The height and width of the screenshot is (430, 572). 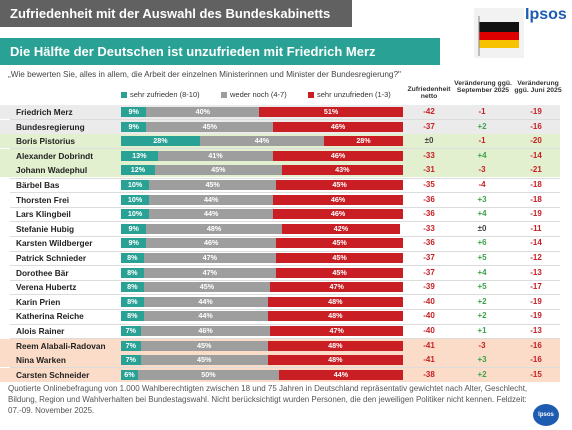 What do you see at coordinates (363, 141) in the screenshot?
I see `bar-unsatisfied: 28%` at bounding box center [363, 141].